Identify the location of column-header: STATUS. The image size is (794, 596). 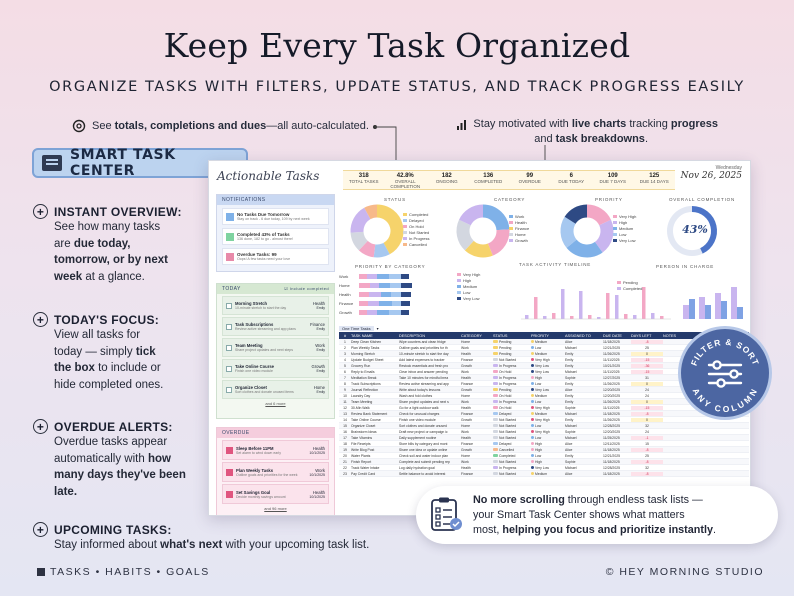
(500, 335).